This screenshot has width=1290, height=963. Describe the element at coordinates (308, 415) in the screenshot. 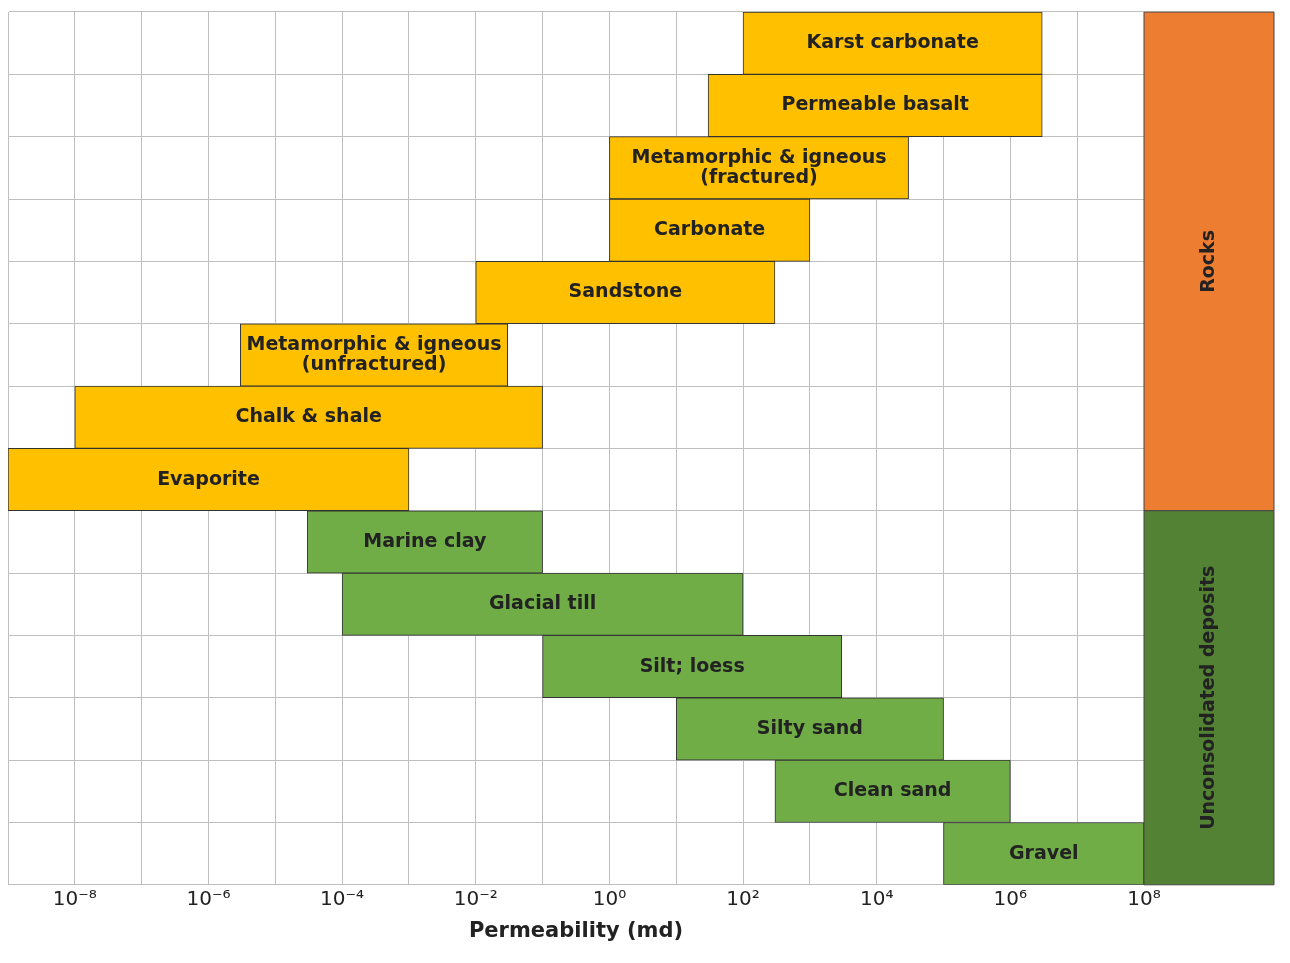

I see `y-tick-label: Chalk & shale` at that location.